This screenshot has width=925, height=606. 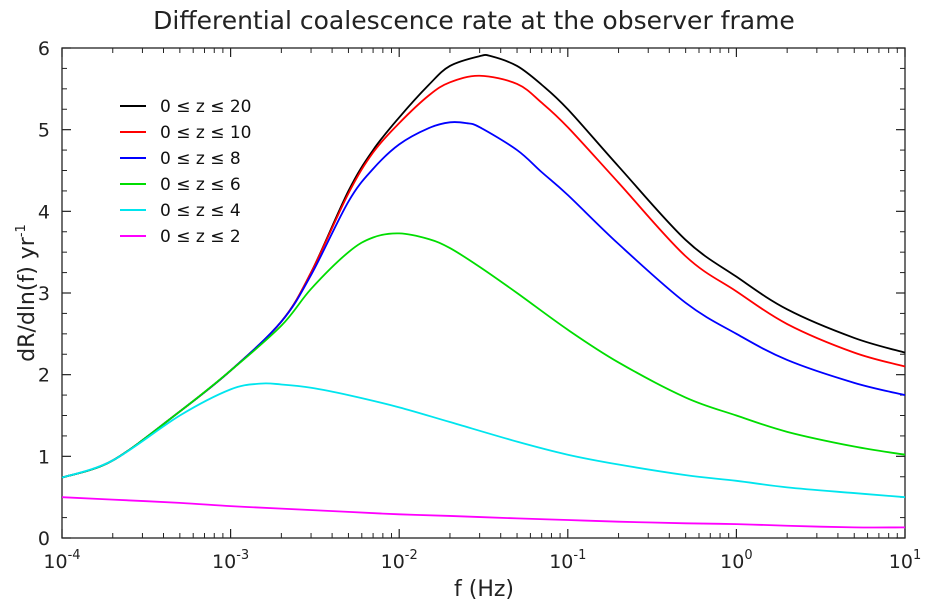 What do you see at coordinates (44, 49) in the screenshot?
I see `y-tick-label: 6` at bounding box center [44, 49].